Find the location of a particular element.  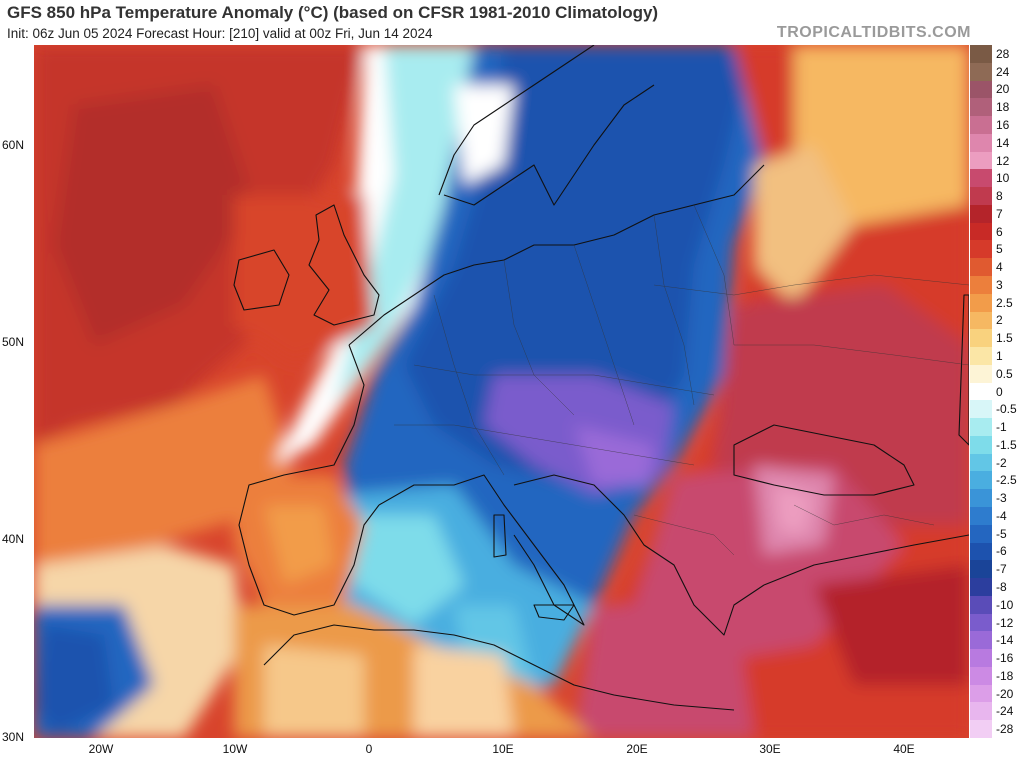

colorbar-label: -5 is located at coordinates (1001, 533).